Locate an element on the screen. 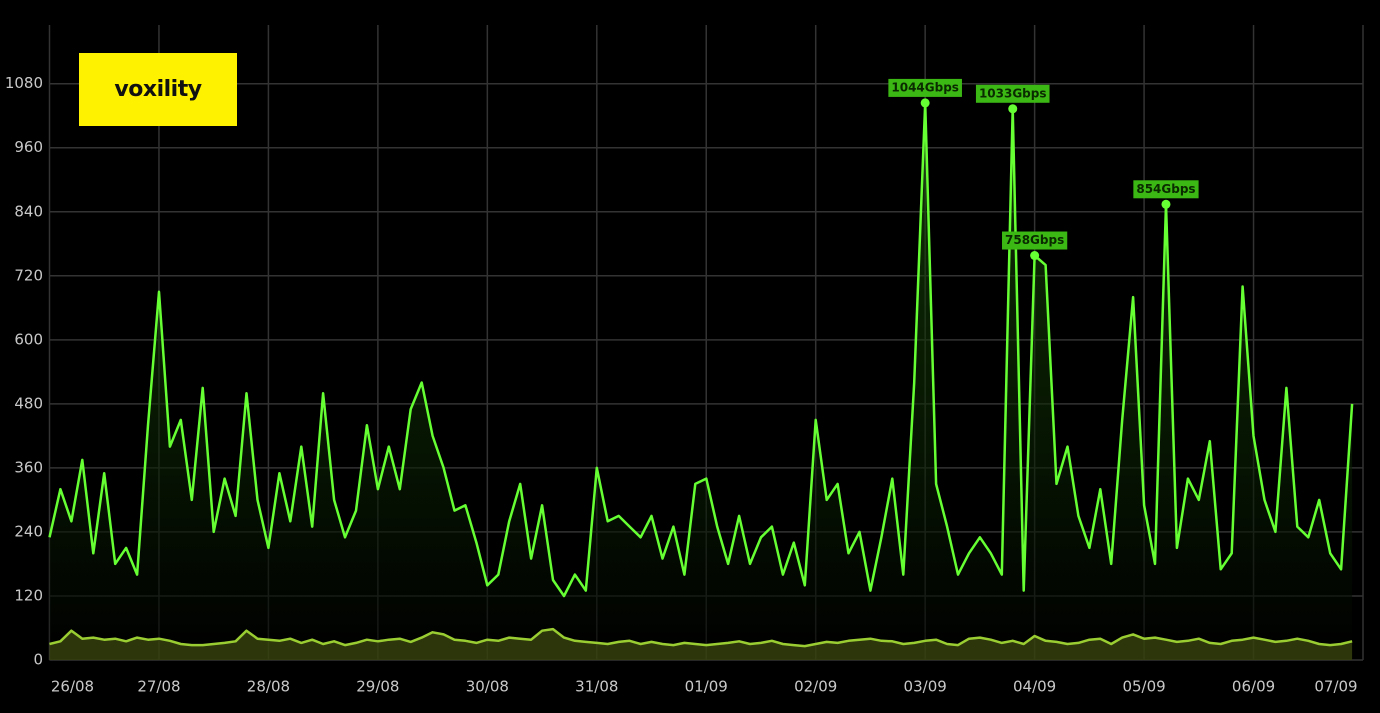  x-tick-label: 02/09 is located at coordinates (815, 687).